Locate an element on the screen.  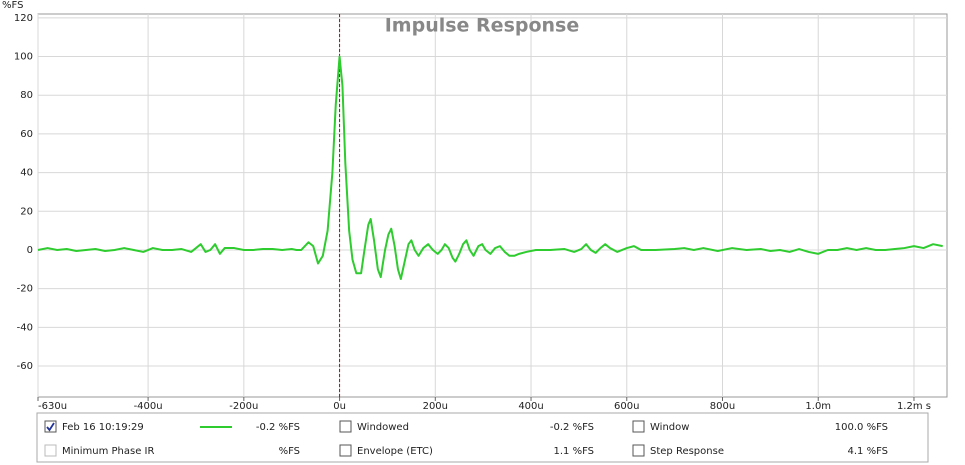
x-tick-label: -630u is located at coordinates (52, 406).